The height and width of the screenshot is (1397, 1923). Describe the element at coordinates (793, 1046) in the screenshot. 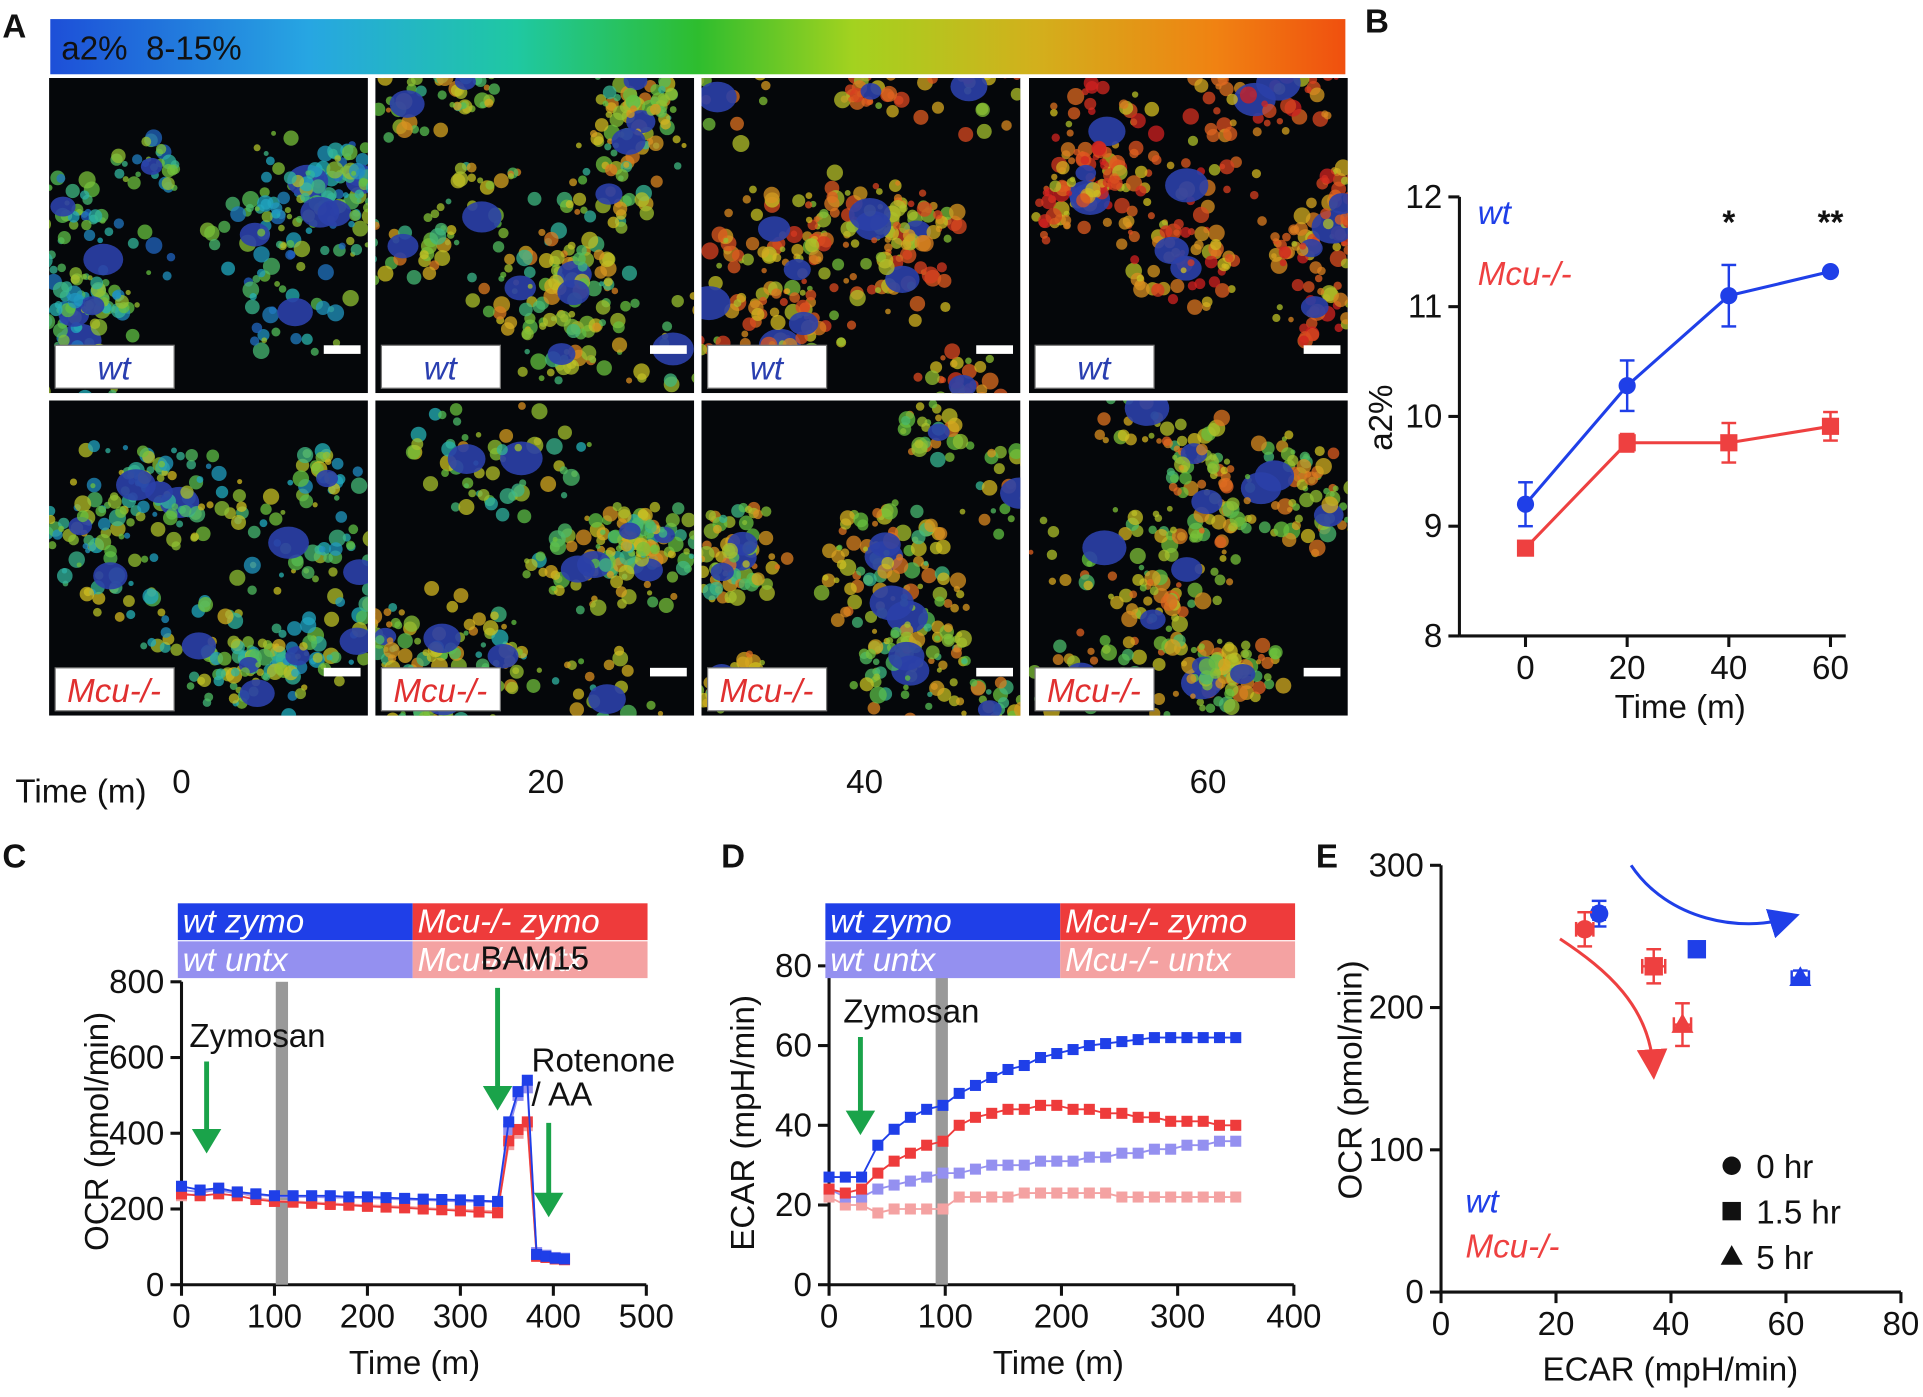

I see `y-tick-label: 60` at that location.